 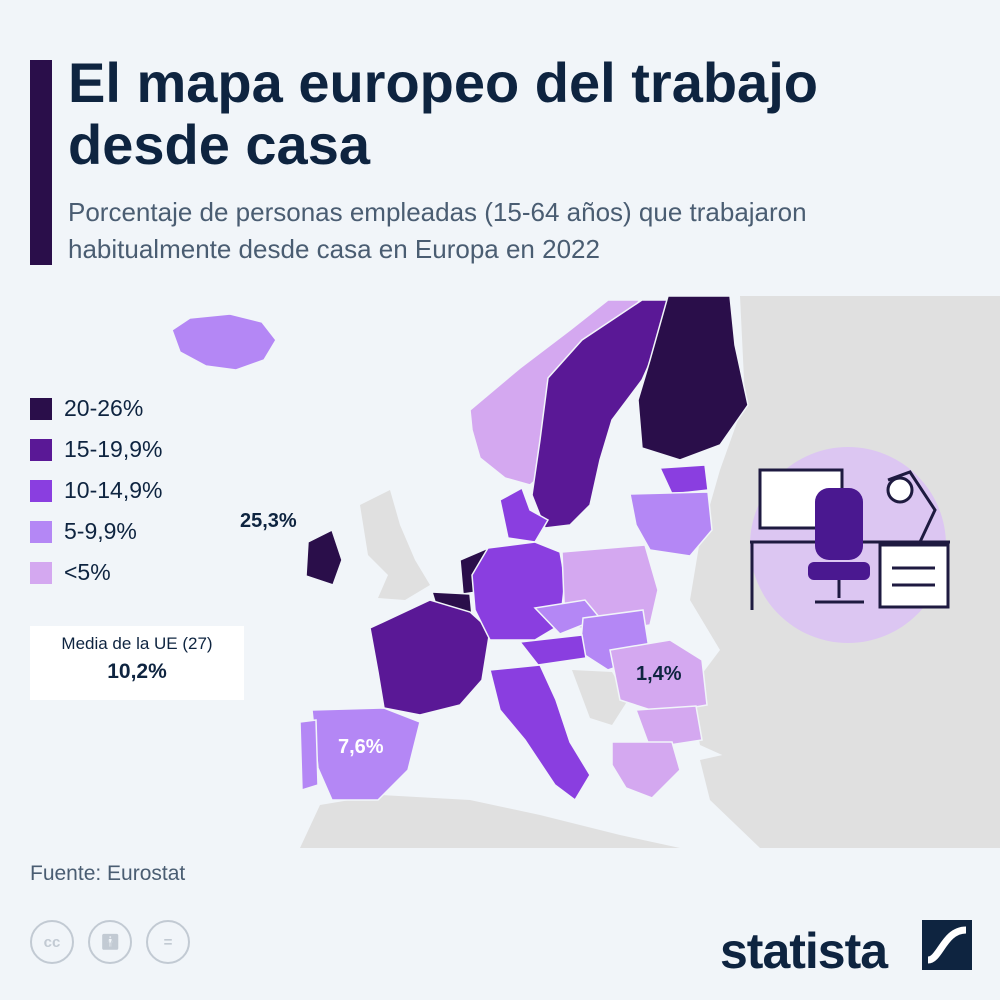 I want to click on country-italy, so click(x=540, y=733).